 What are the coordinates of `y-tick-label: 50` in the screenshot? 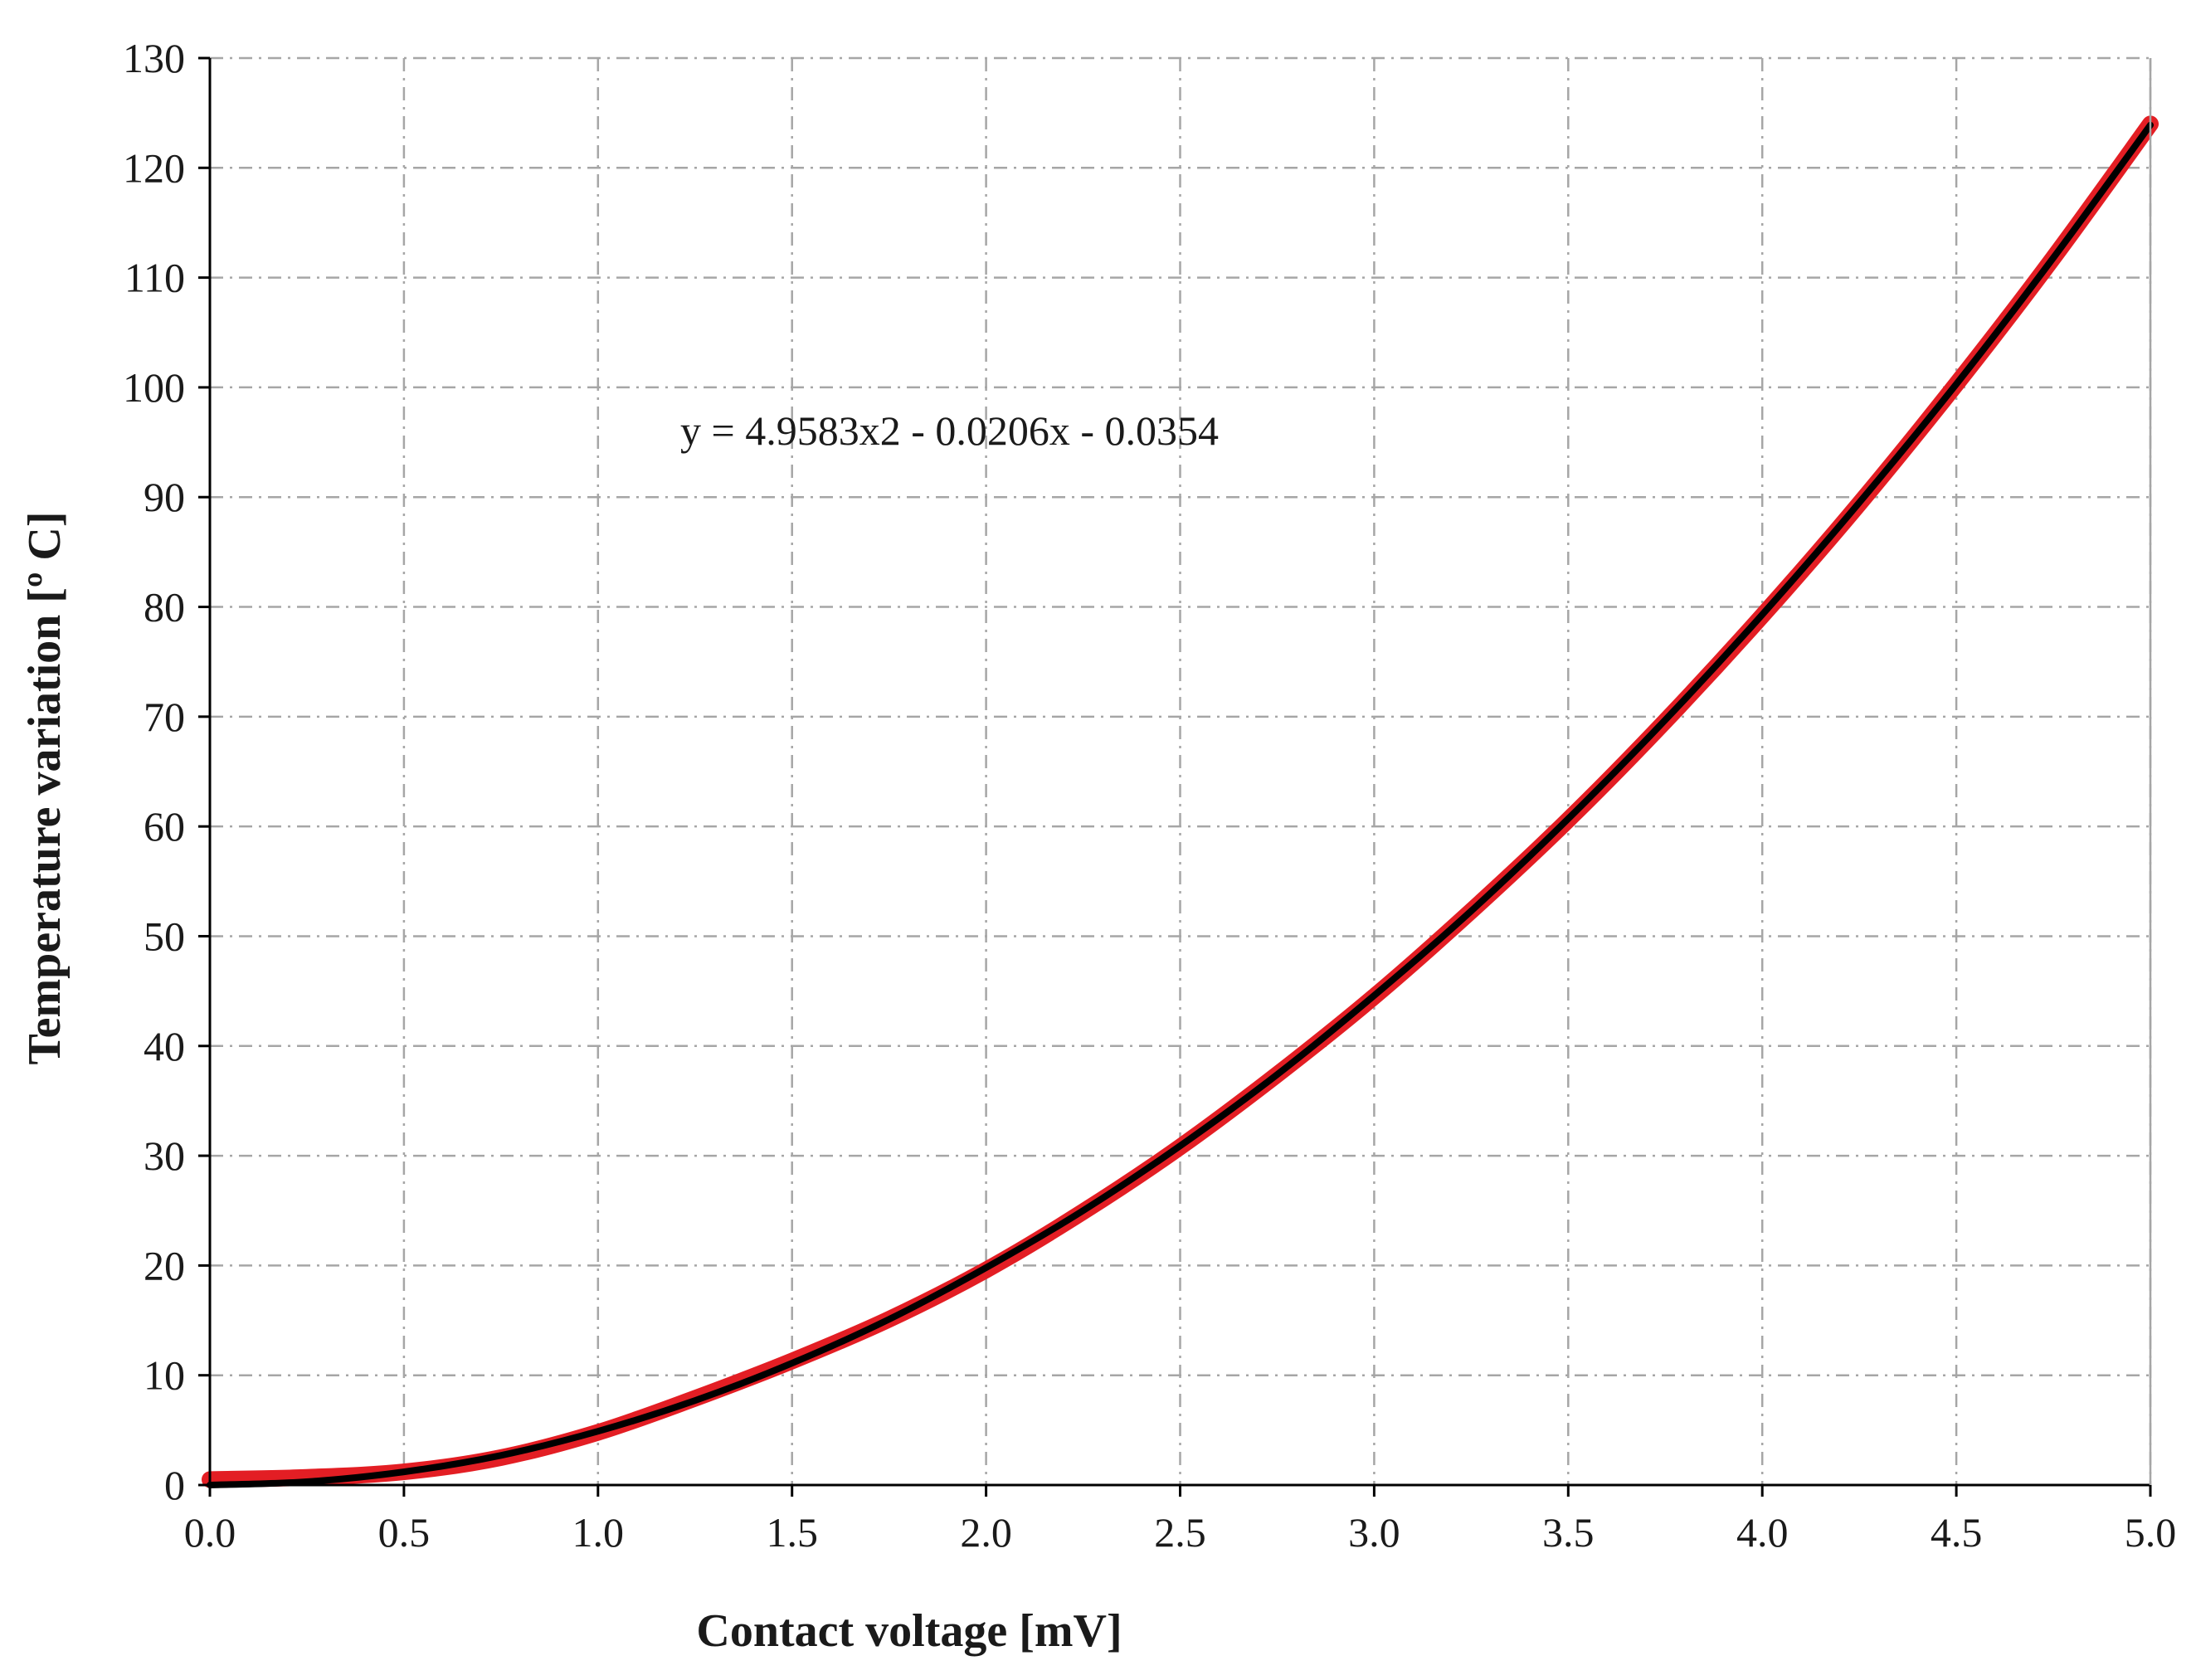 It's located at (164, 936).